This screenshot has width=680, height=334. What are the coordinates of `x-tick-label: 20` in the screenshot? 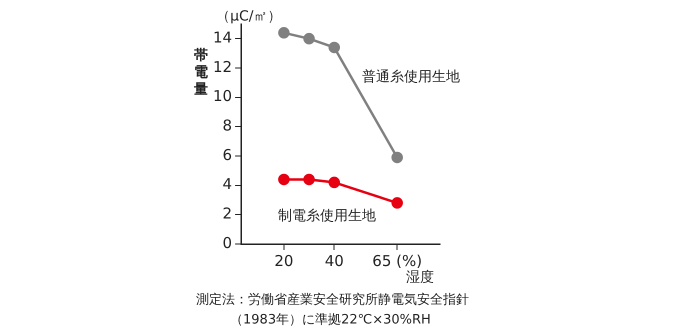 It's located at (284, 261).